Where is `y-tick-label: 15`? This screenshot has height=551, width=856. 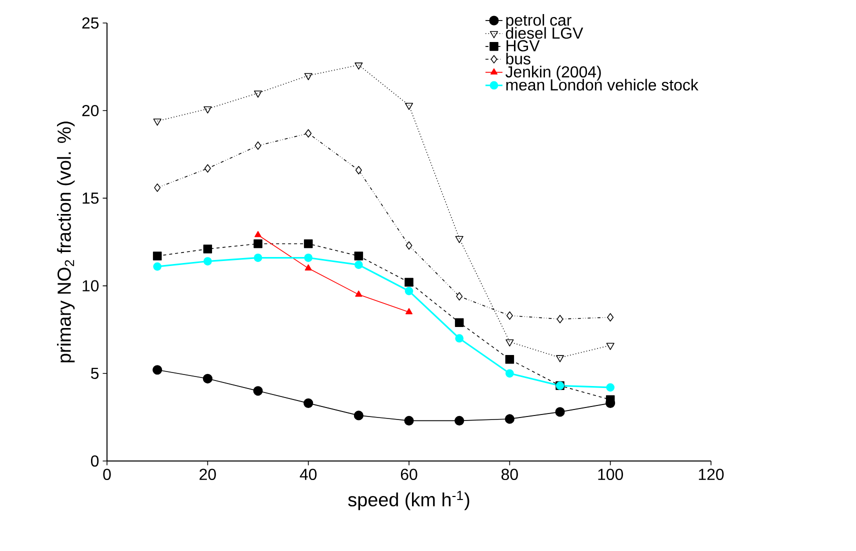
y-tick-label: 15 is located at coordinates (90, 198).